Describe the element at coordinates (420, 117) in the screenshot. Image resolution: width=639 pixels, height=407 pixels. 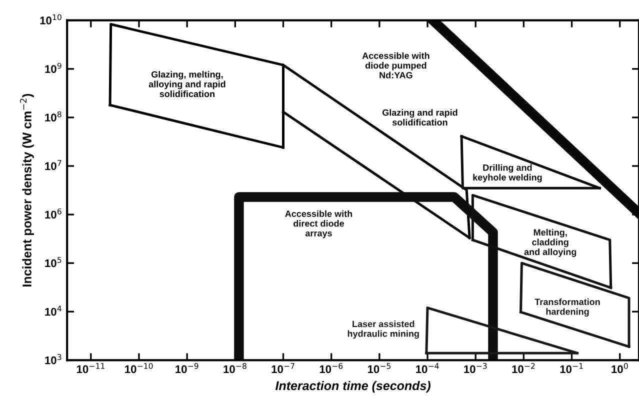
I see `series-label: Glazing and rapid solidification` at that location.